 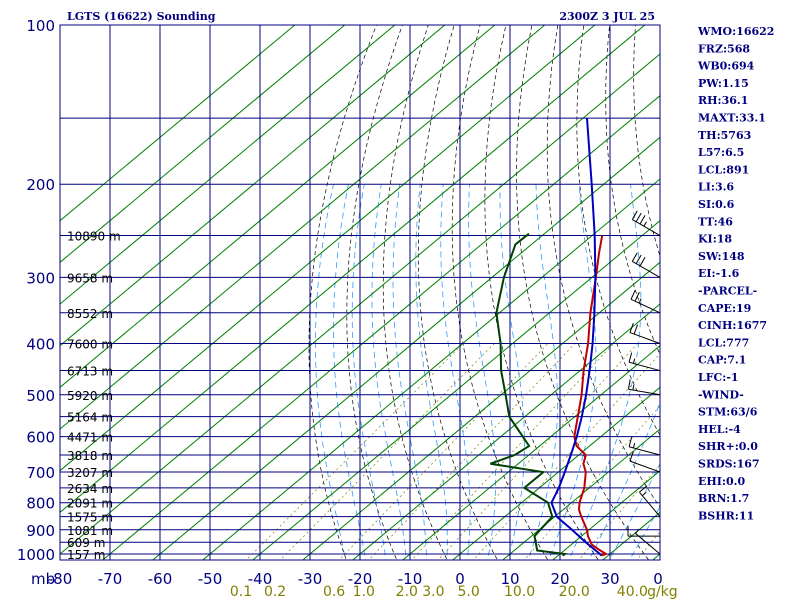 What do you see at coordinates (364, 592) in the screenshot?
I see `mixing-ratio-label: 1.0` at bounding box center [364, 592].